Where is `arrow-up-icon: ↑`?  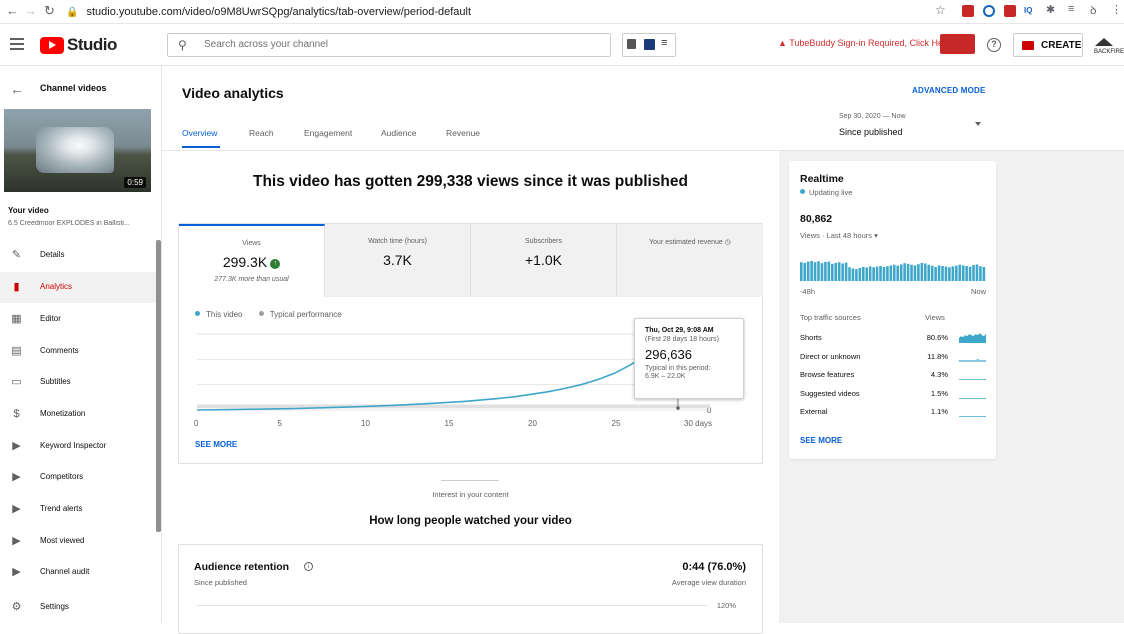 arrow-up-icon: ↑ is located at coordinates (275, 264).